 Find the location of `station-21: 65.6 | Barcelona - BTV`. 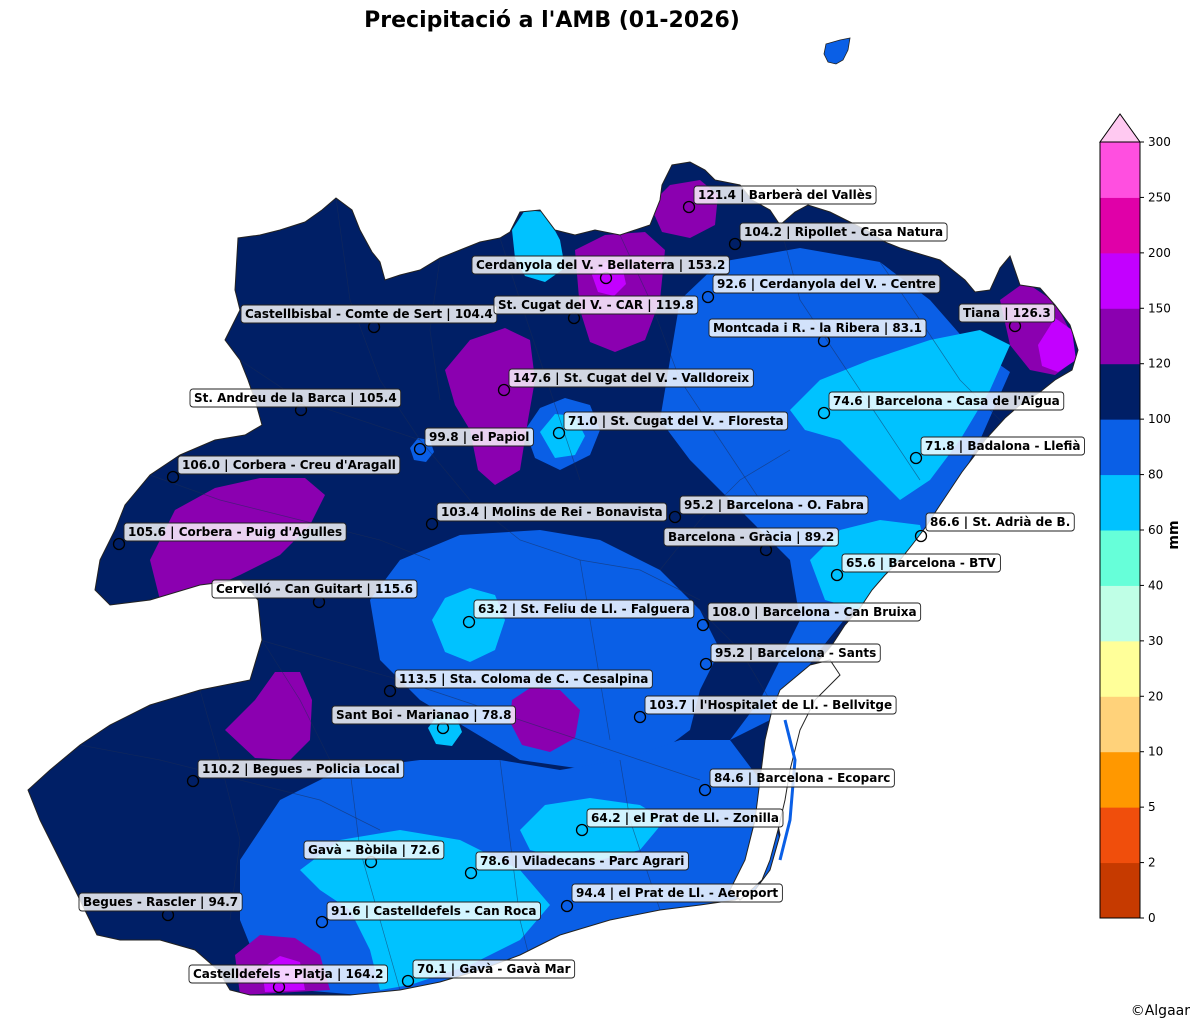

station-21: 65.6 | Barcelona - BTV is located at coordinates (915, 567).